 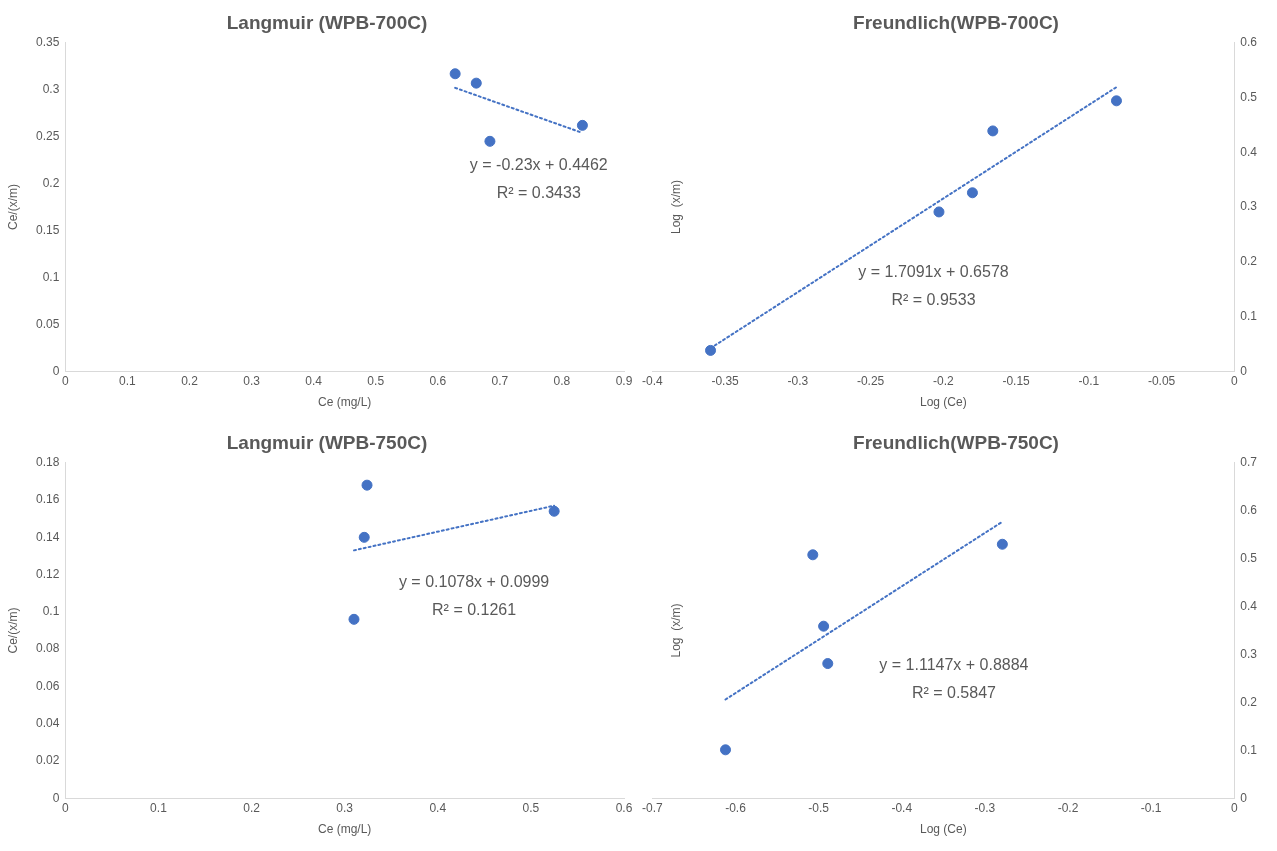 What do you see at coordinates (954, 693) in the screenshot?
I see `annotation: R² = 0.5847` at bounding box center [954, 693].